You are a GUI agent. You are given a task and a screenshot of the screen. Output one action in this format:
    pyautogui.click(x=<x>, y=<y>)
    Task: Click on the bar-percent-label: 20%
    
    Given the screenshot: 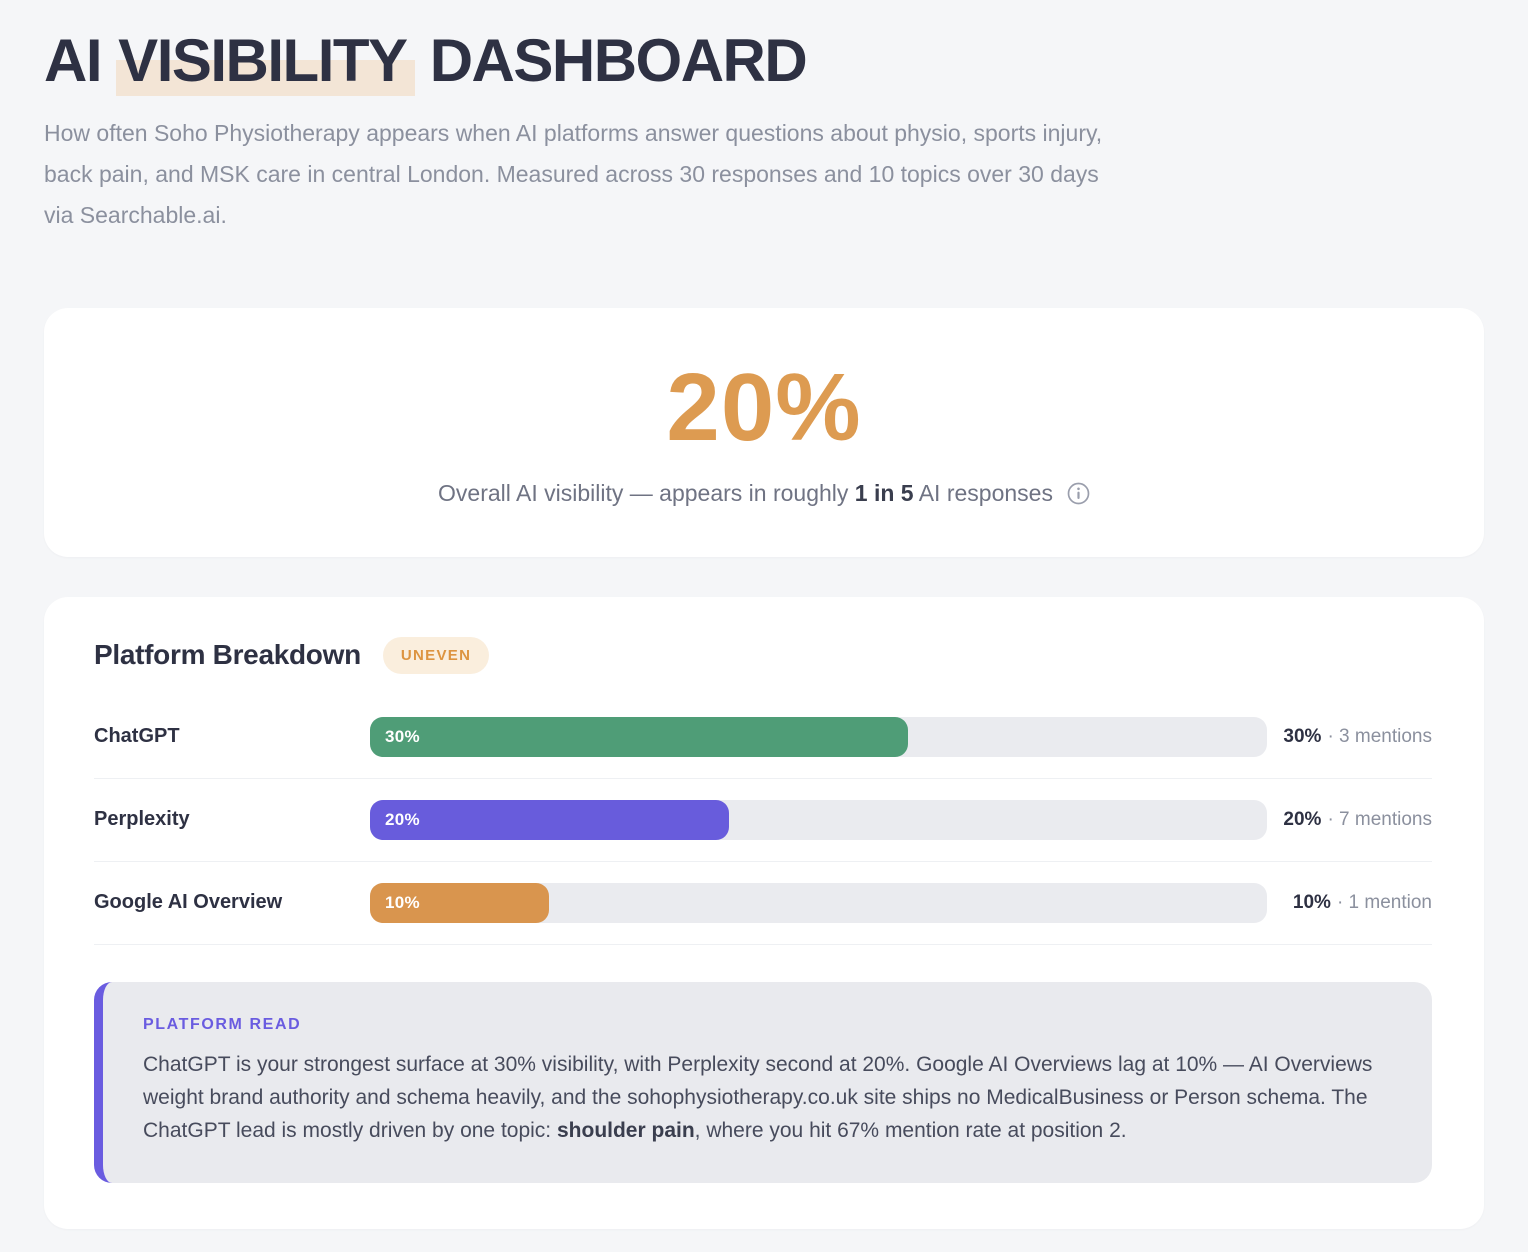 What is the action you would take?
    pyautogui.click(x=402, y=819)
    